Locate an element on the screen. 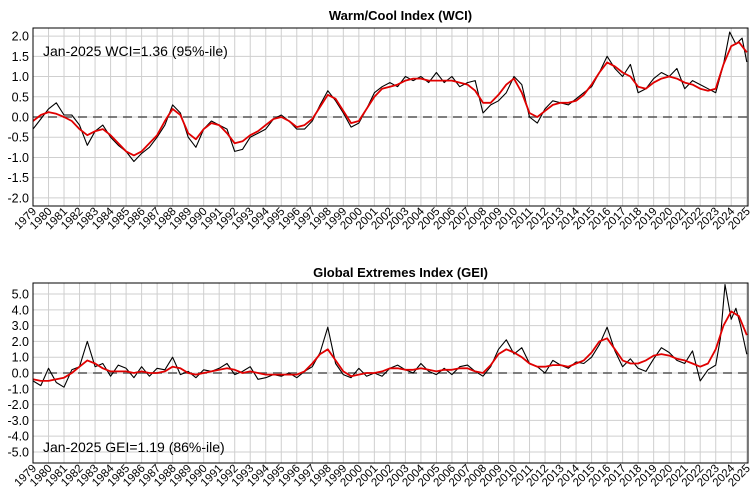 This screenshot has height=500, width=755. wci-ytick-label: 1.5 is located at coordinates (20, 57).